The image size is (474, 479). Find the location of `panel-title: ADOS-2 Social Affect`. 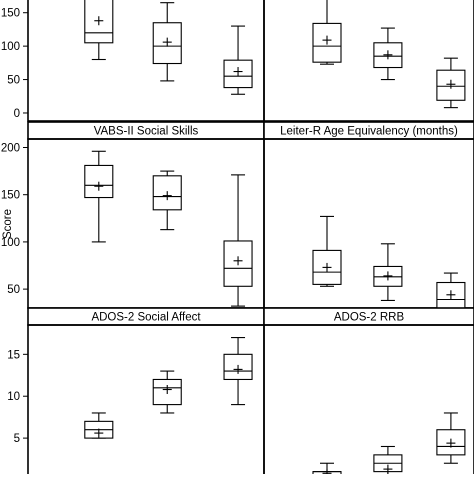

panel-title: ADOS-2 Social Affect is located at coordinates (146, 318).